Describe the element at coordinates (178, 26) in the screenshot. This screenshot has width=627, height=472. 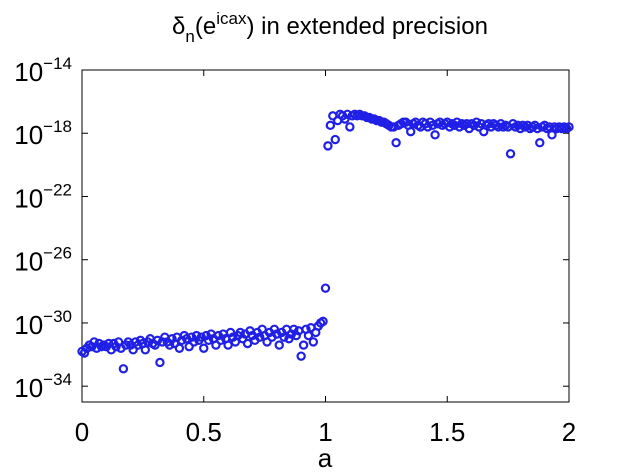
I see `title-symbol: δ` at that location.